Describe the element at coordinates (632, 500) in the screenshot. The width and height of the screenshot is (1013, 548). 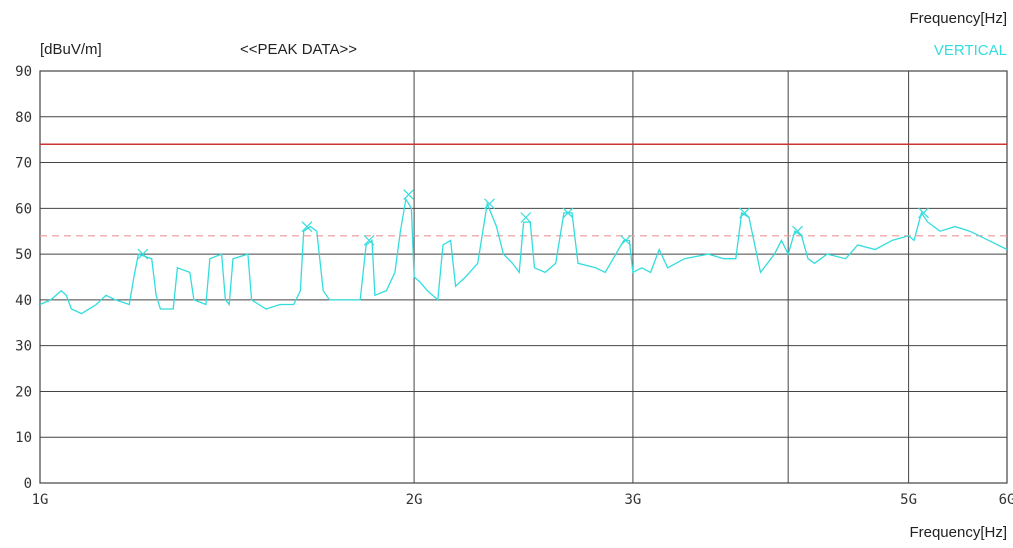
I see `x-tick-label: 3G` at that location.